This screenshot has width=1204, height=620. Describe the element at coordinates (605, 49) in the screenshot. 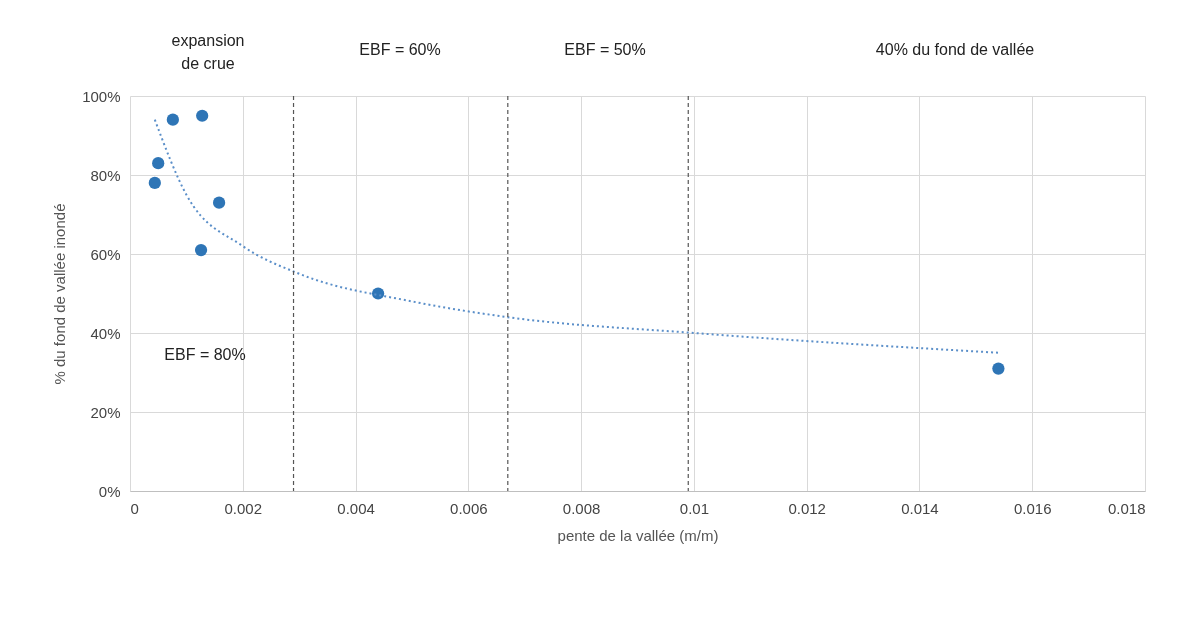

I see `text: EBF = 50%` at that location.